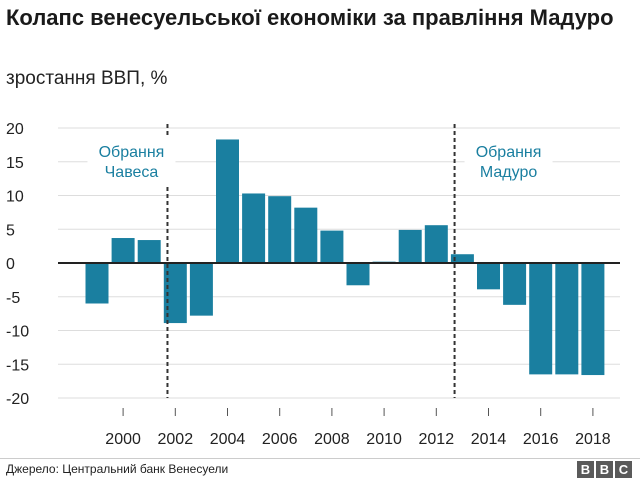 This screenshot has height=483, width=640. What do you see at coordinates (17, 399) in the screenshot?
I see `y-tick-label: -20` at bounding box center [17, 399].